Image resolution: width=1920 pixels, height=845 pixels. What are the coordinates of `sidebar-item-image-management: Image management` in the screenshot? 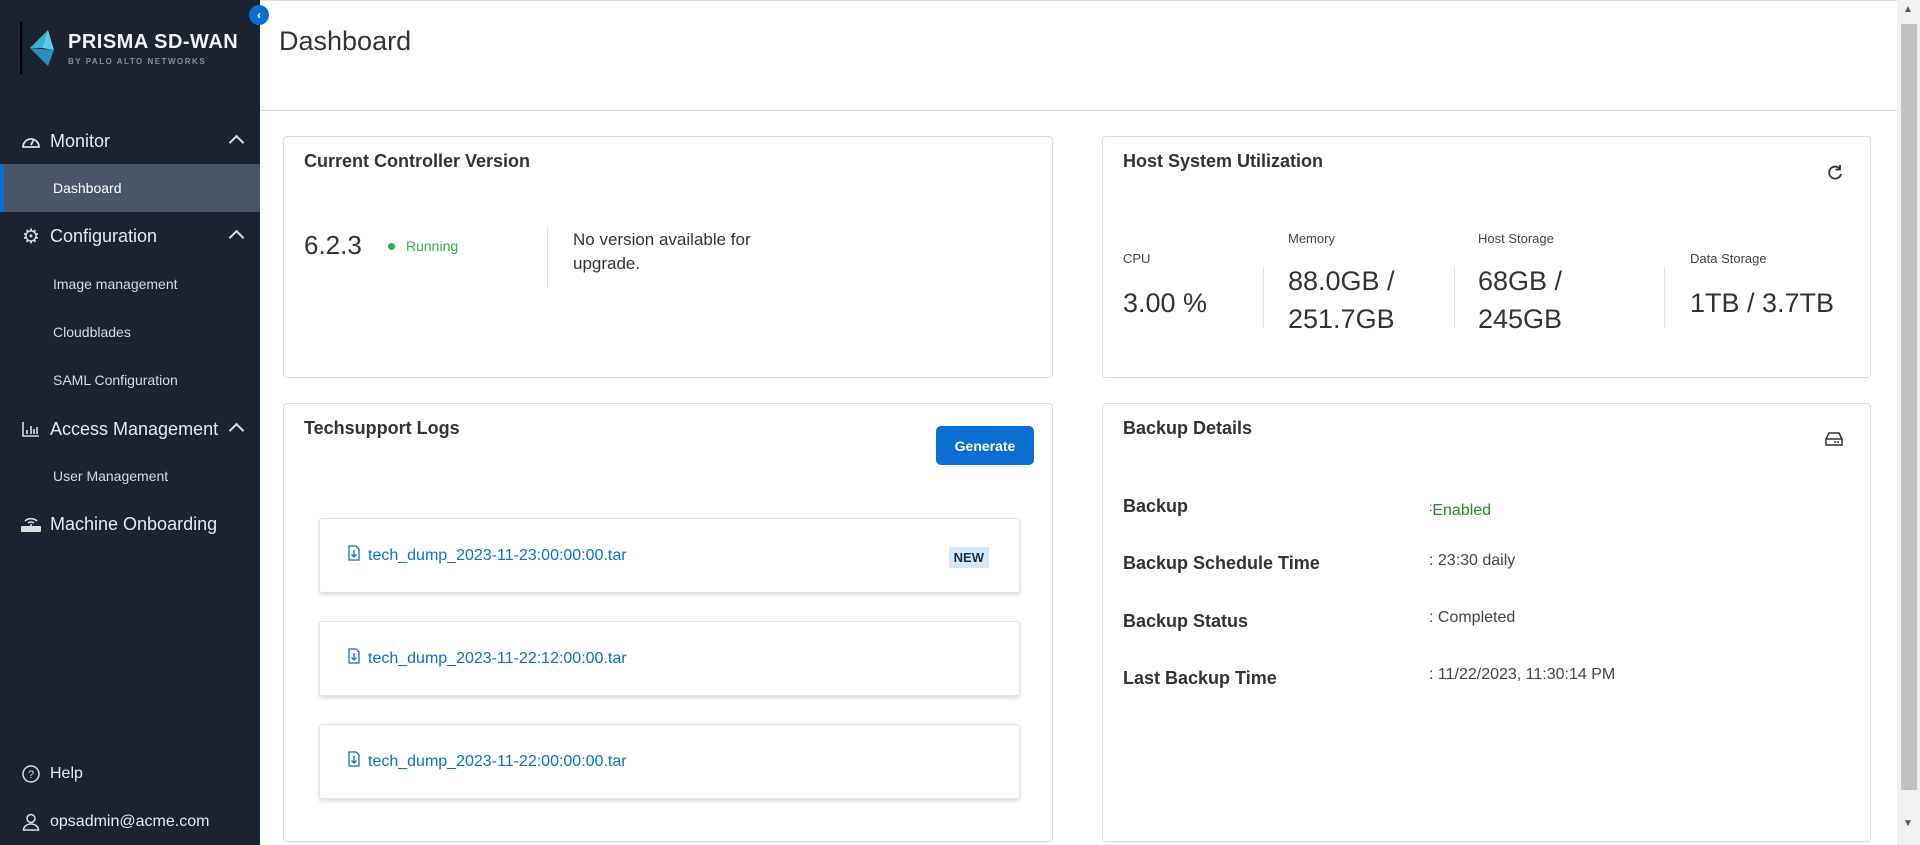 It's located at (115, 284).